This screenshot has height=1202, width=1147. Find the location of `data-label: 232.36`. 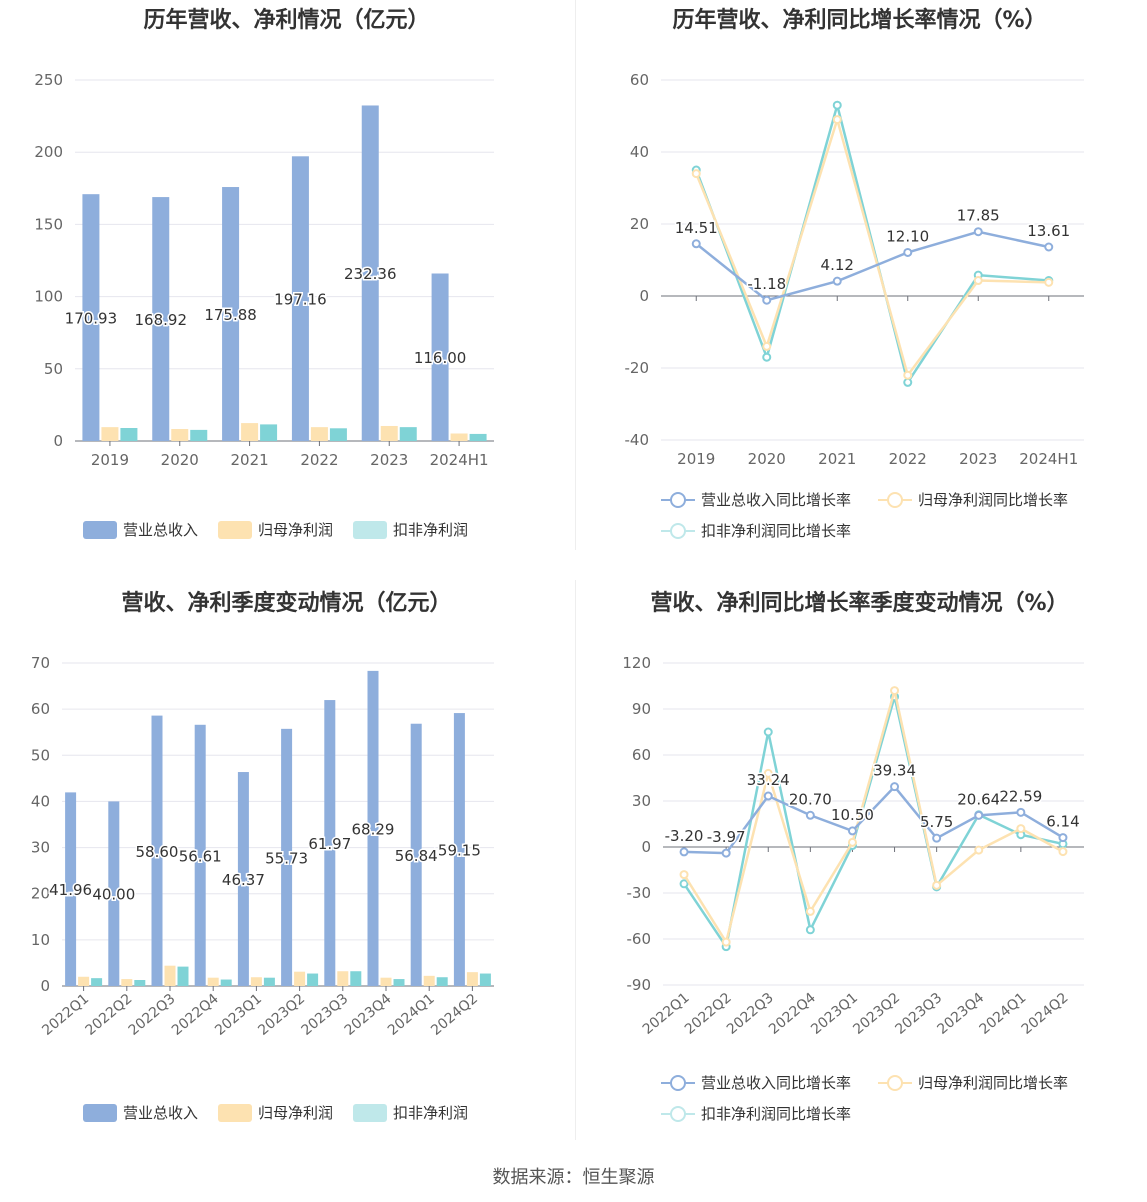

data-label: 232.36 is located at coordinates (370, 274).